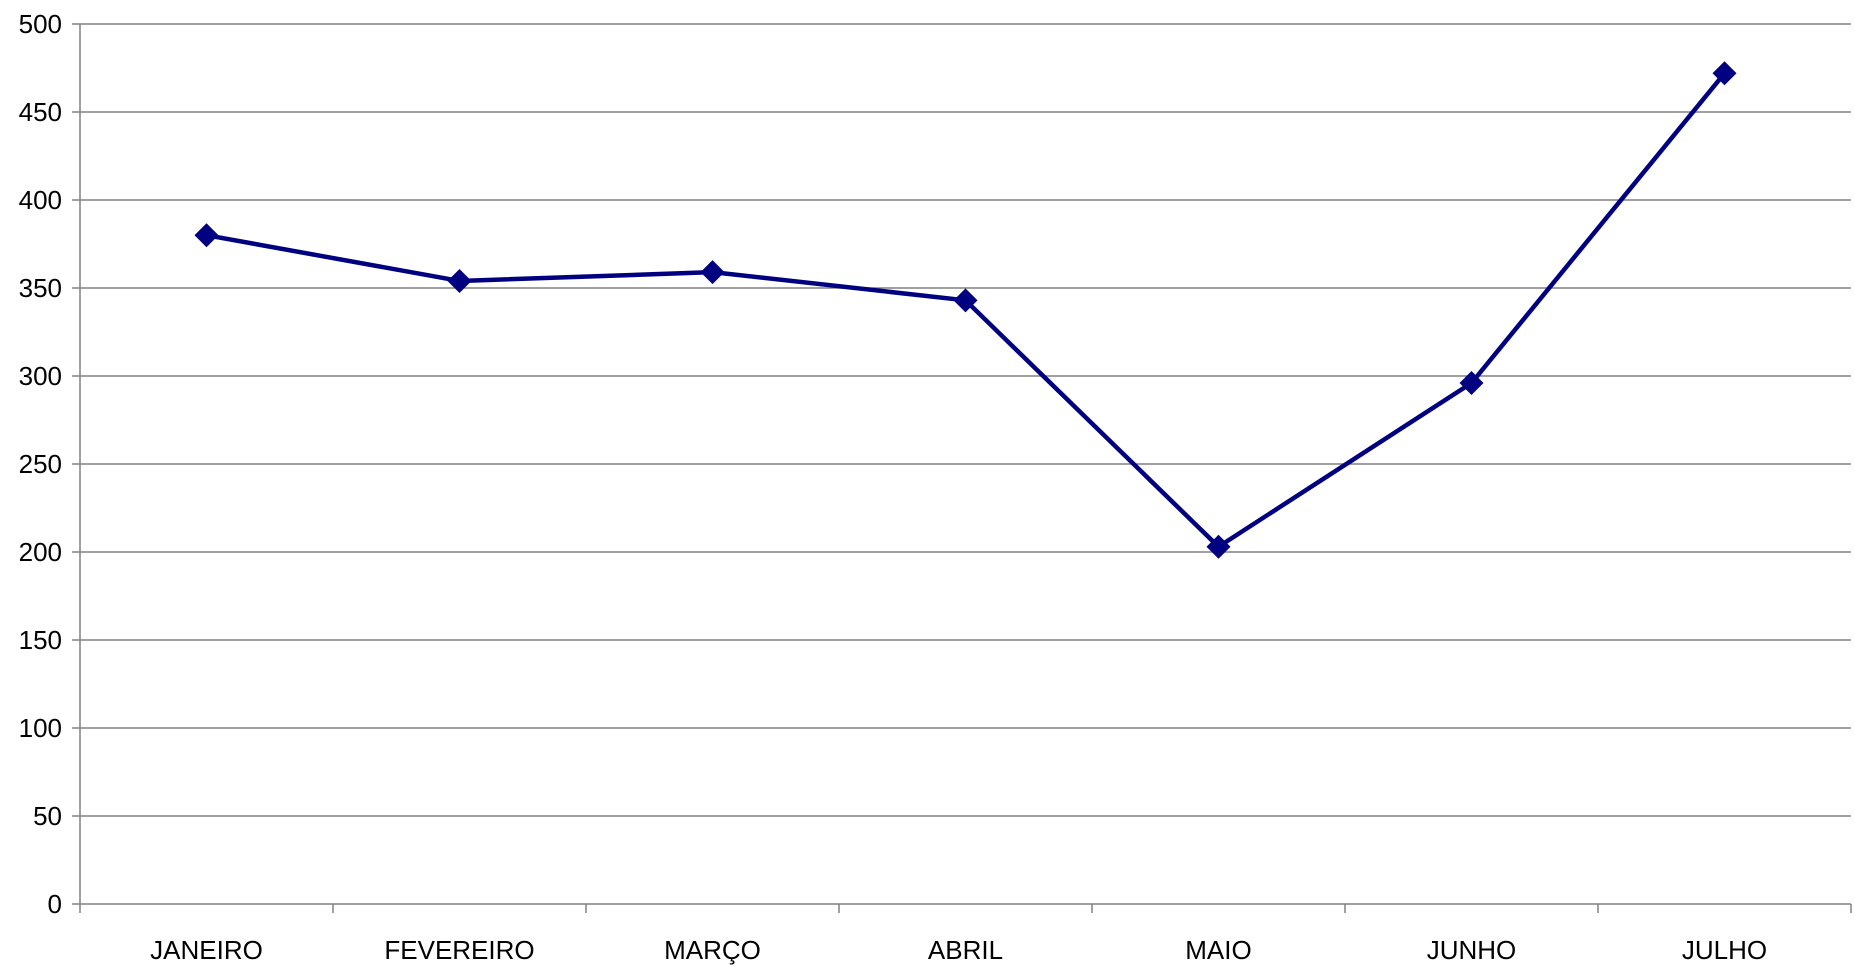 The width and height of the screenshot is (1854, 966). What do you see at coordinates (965, 950) in the screenshot?
I see `x-tick-label: ABRIL` at bounding box center [965, 950].